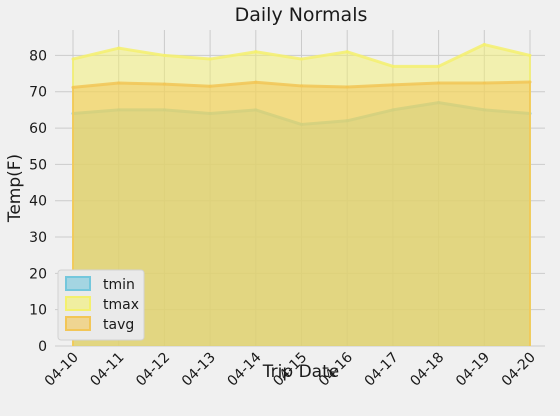  Describe the element at coordinates (121, 305) in the screenshot. I see `legend-label-tmax: tmax` at that location.